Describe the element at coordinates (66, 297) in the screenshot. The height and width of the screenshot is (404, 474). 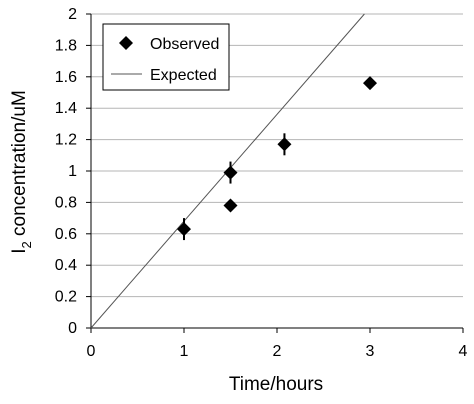
I see `y-tick-label: 0.2` at that location.